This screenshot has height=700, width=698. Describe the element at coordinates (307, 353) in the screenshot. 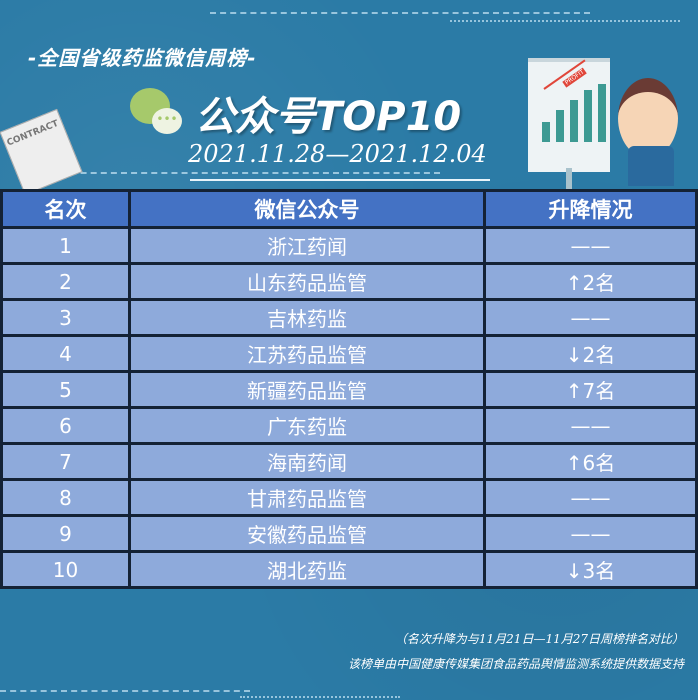

I see `account-name-cell: 江苏药品监管` at that location.